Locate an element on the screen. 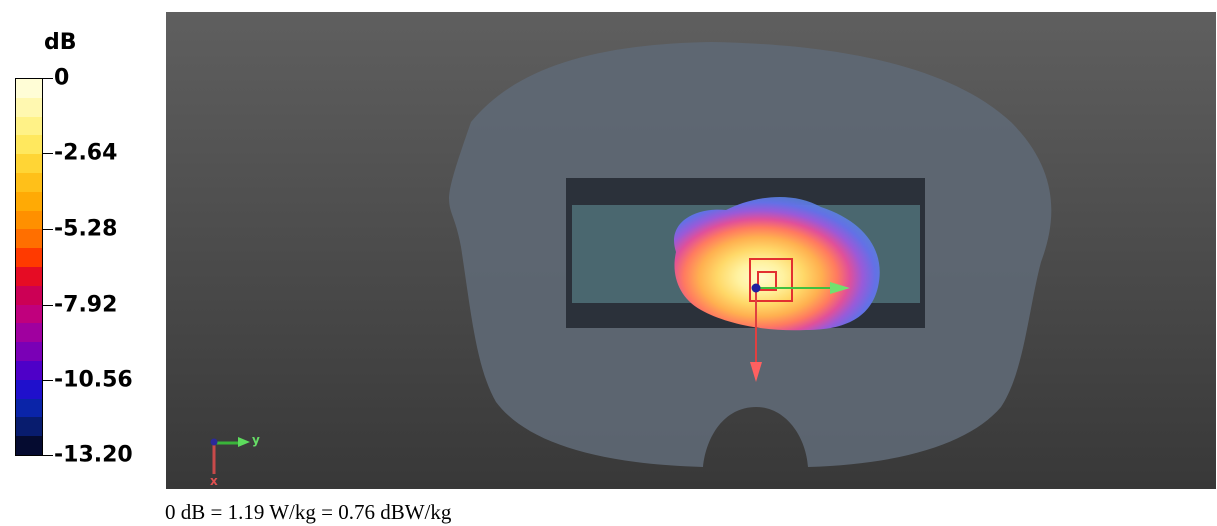  zoom-scan-outer is located at coordinates (771, 280).